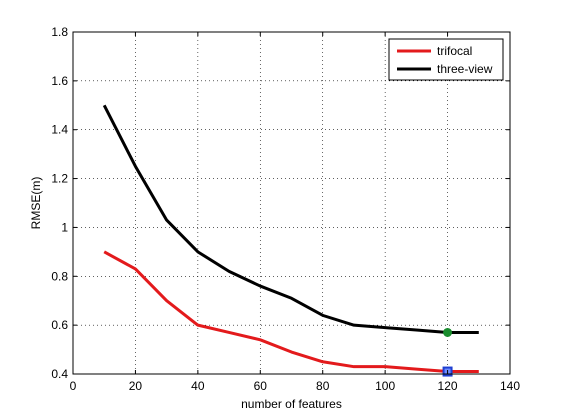  I want to click on x-tick-label: 20, so click(136, 386).